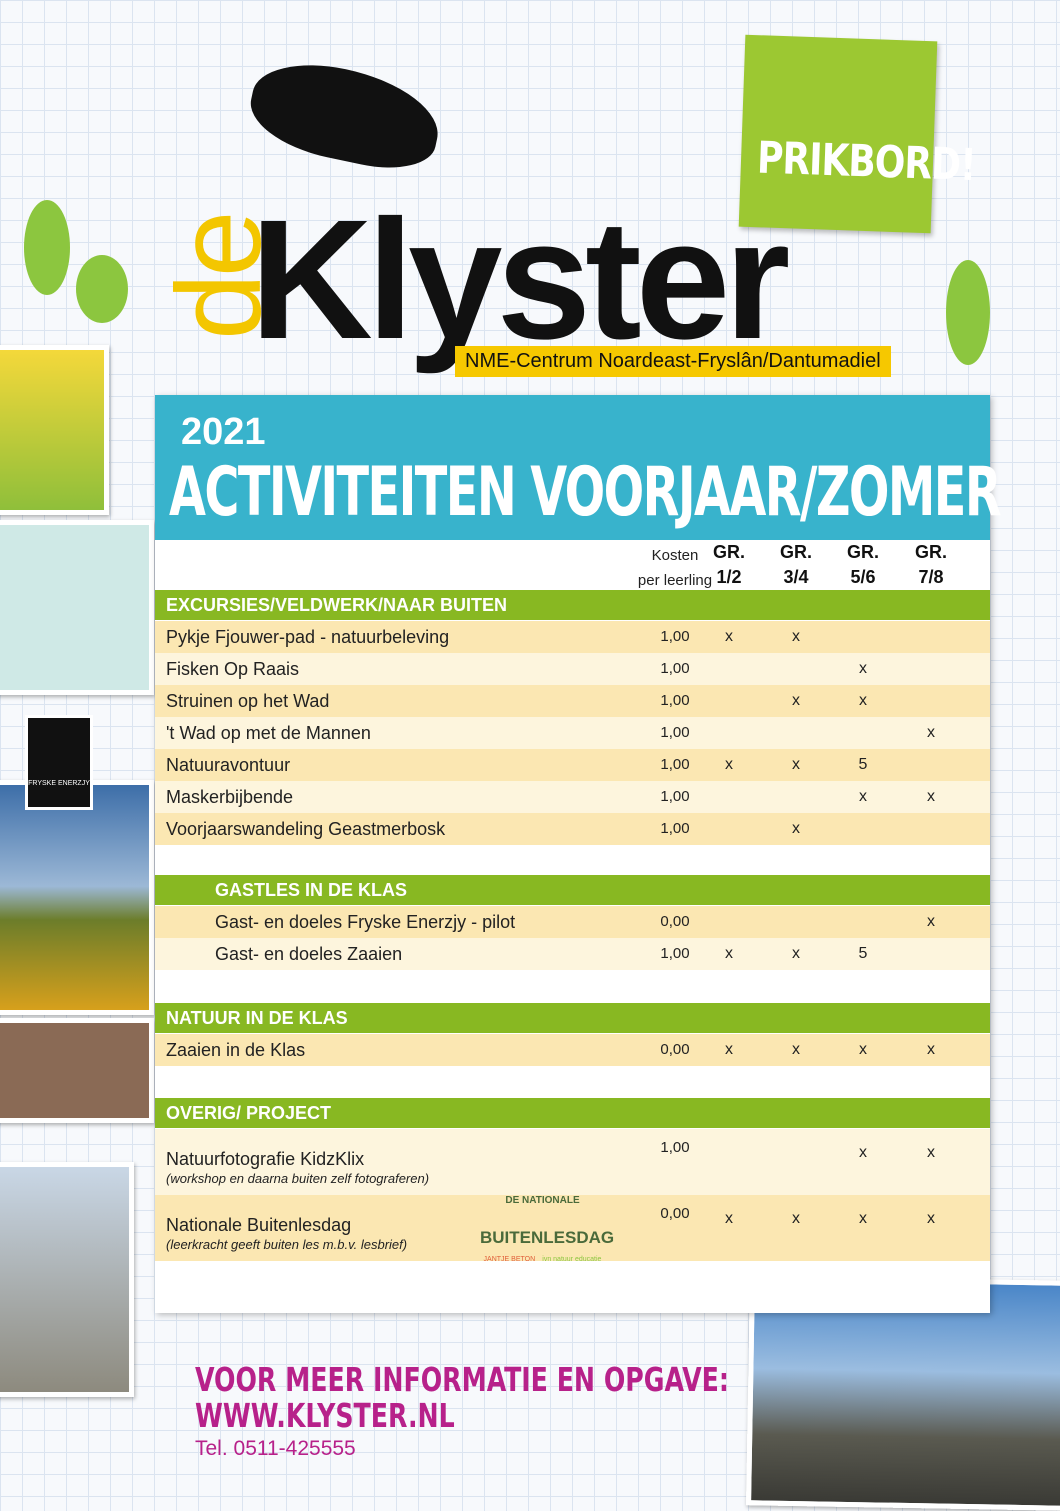 This screenshot has height=1511, width=1060. What do you see at coordinates (572, 637) in the screenshot?
I see `activity-row: Pykje Fjouwer-pad - natuurbeleving 1,00 x x` at bounding box center [572, 637].